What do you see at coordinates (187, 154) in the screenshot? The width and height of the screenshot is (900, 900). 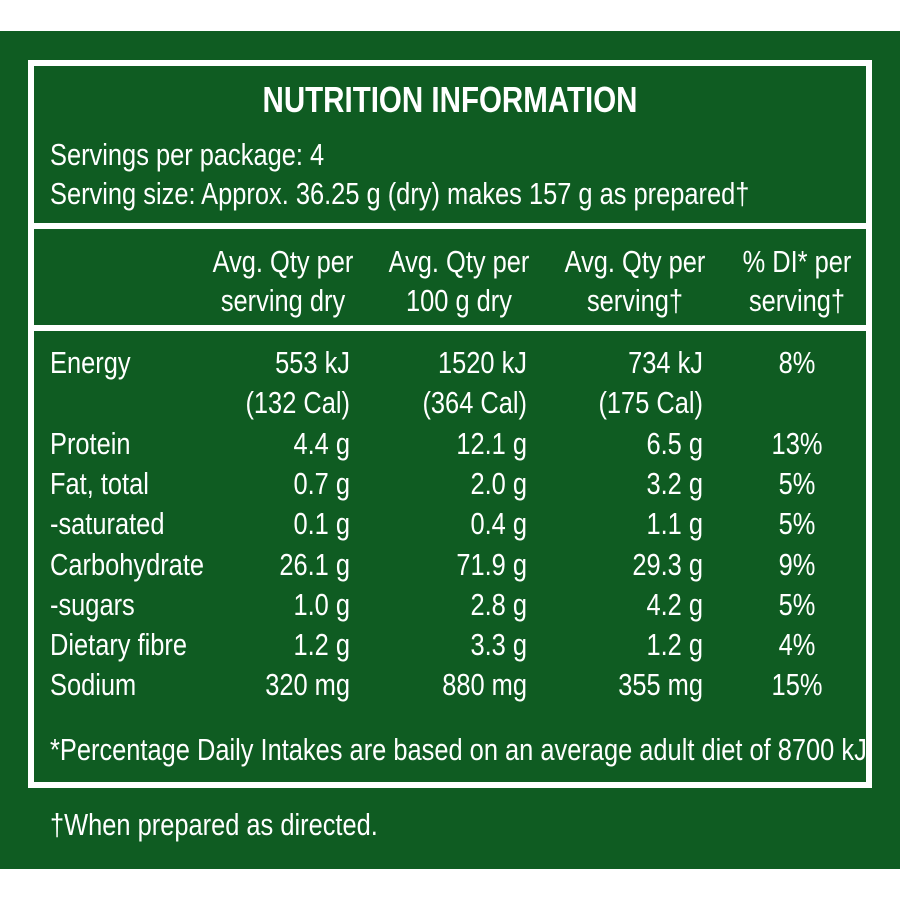 I see `servings-per-package: Servings per package: 4` at bounding box center [187, 154].